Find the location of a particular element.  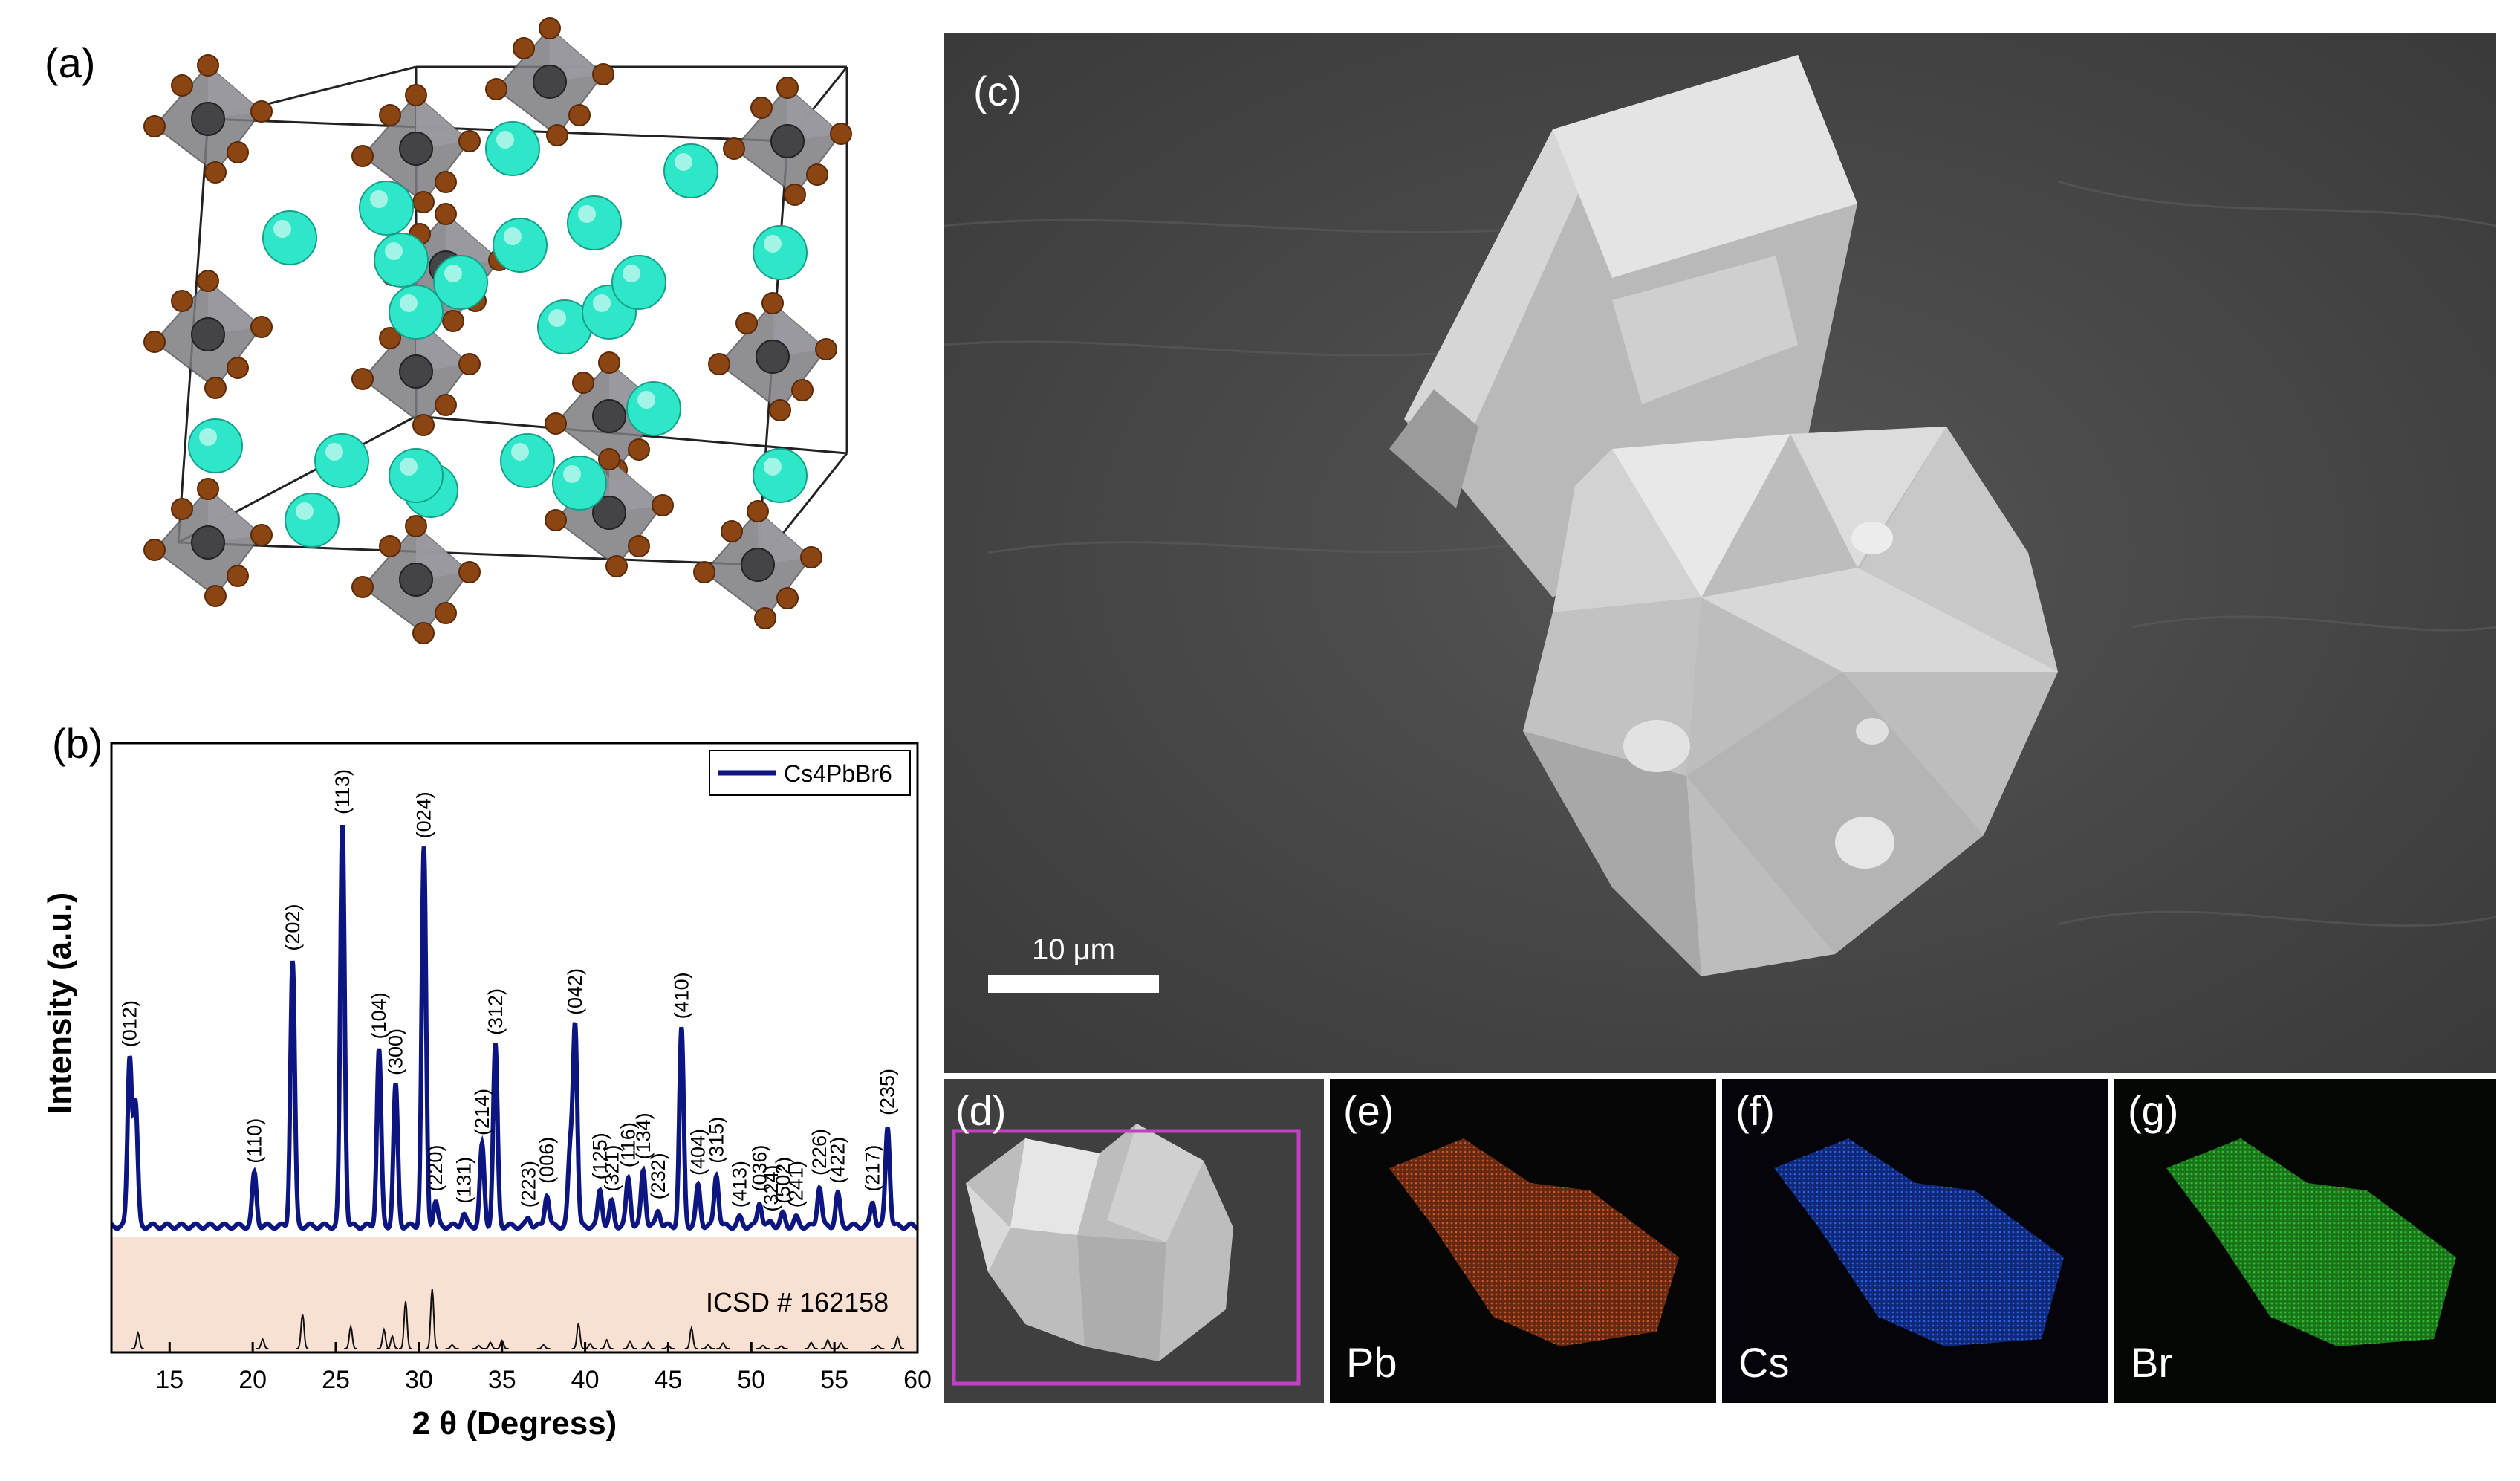

peak-label: (217) is located at coordinates (873, 1168).